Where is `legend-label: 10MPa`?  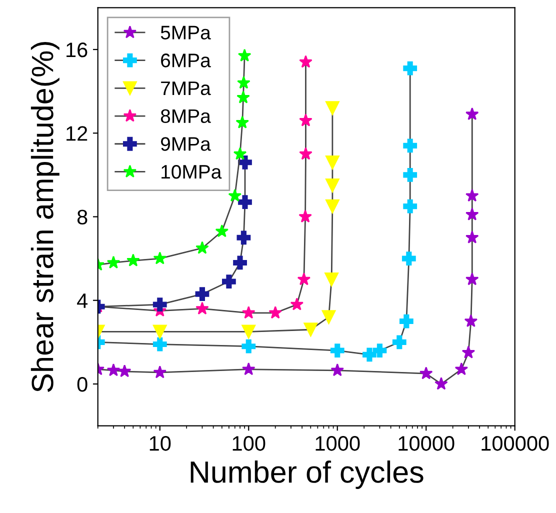
legend-label: 10MPa is located at coordinates (192, 171).